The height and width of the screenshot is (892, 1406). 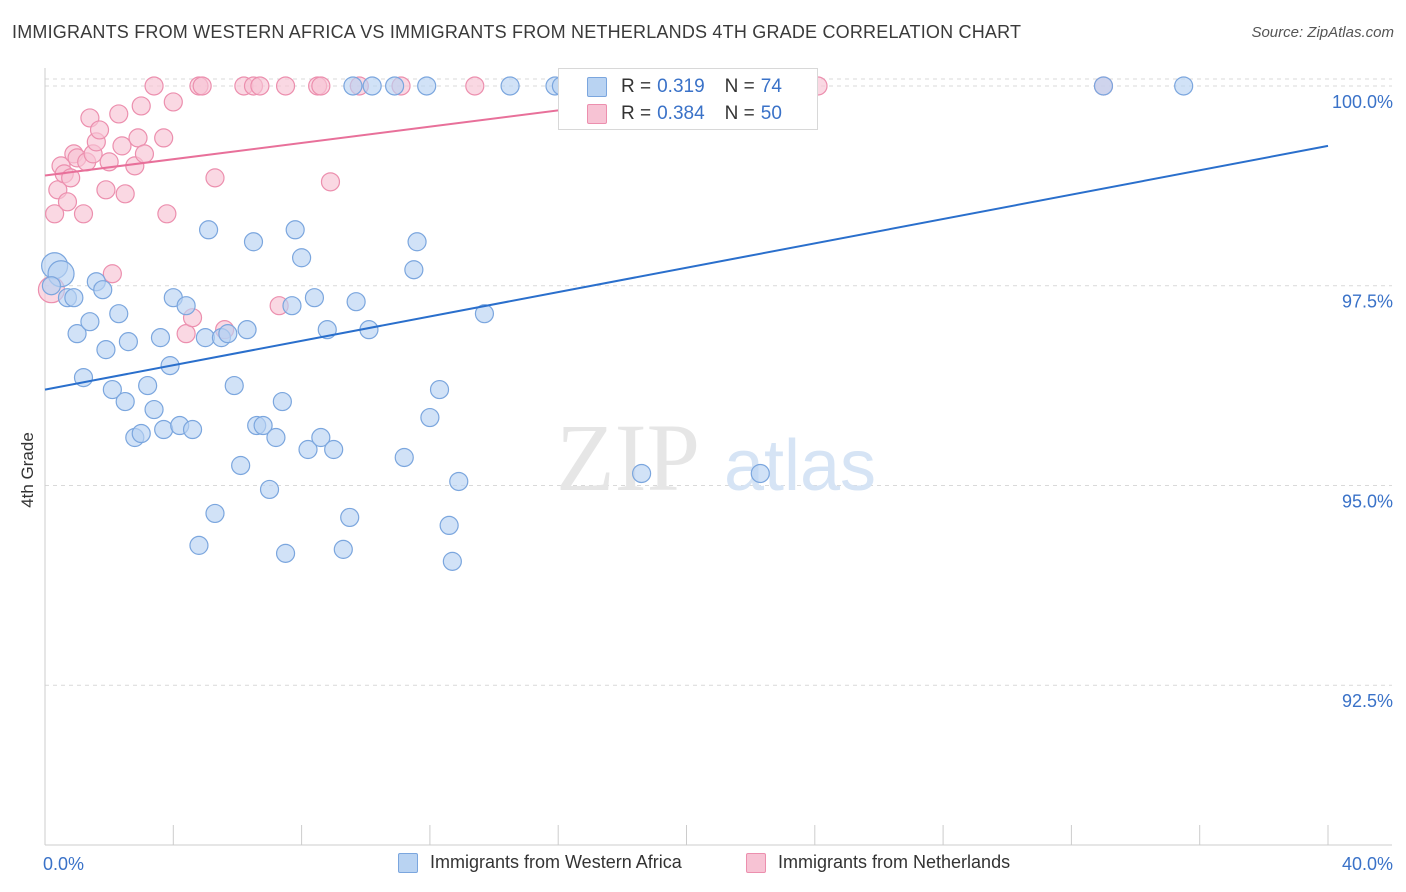 I want to click on legend-n-value: 50, so click(x=771, y=113).